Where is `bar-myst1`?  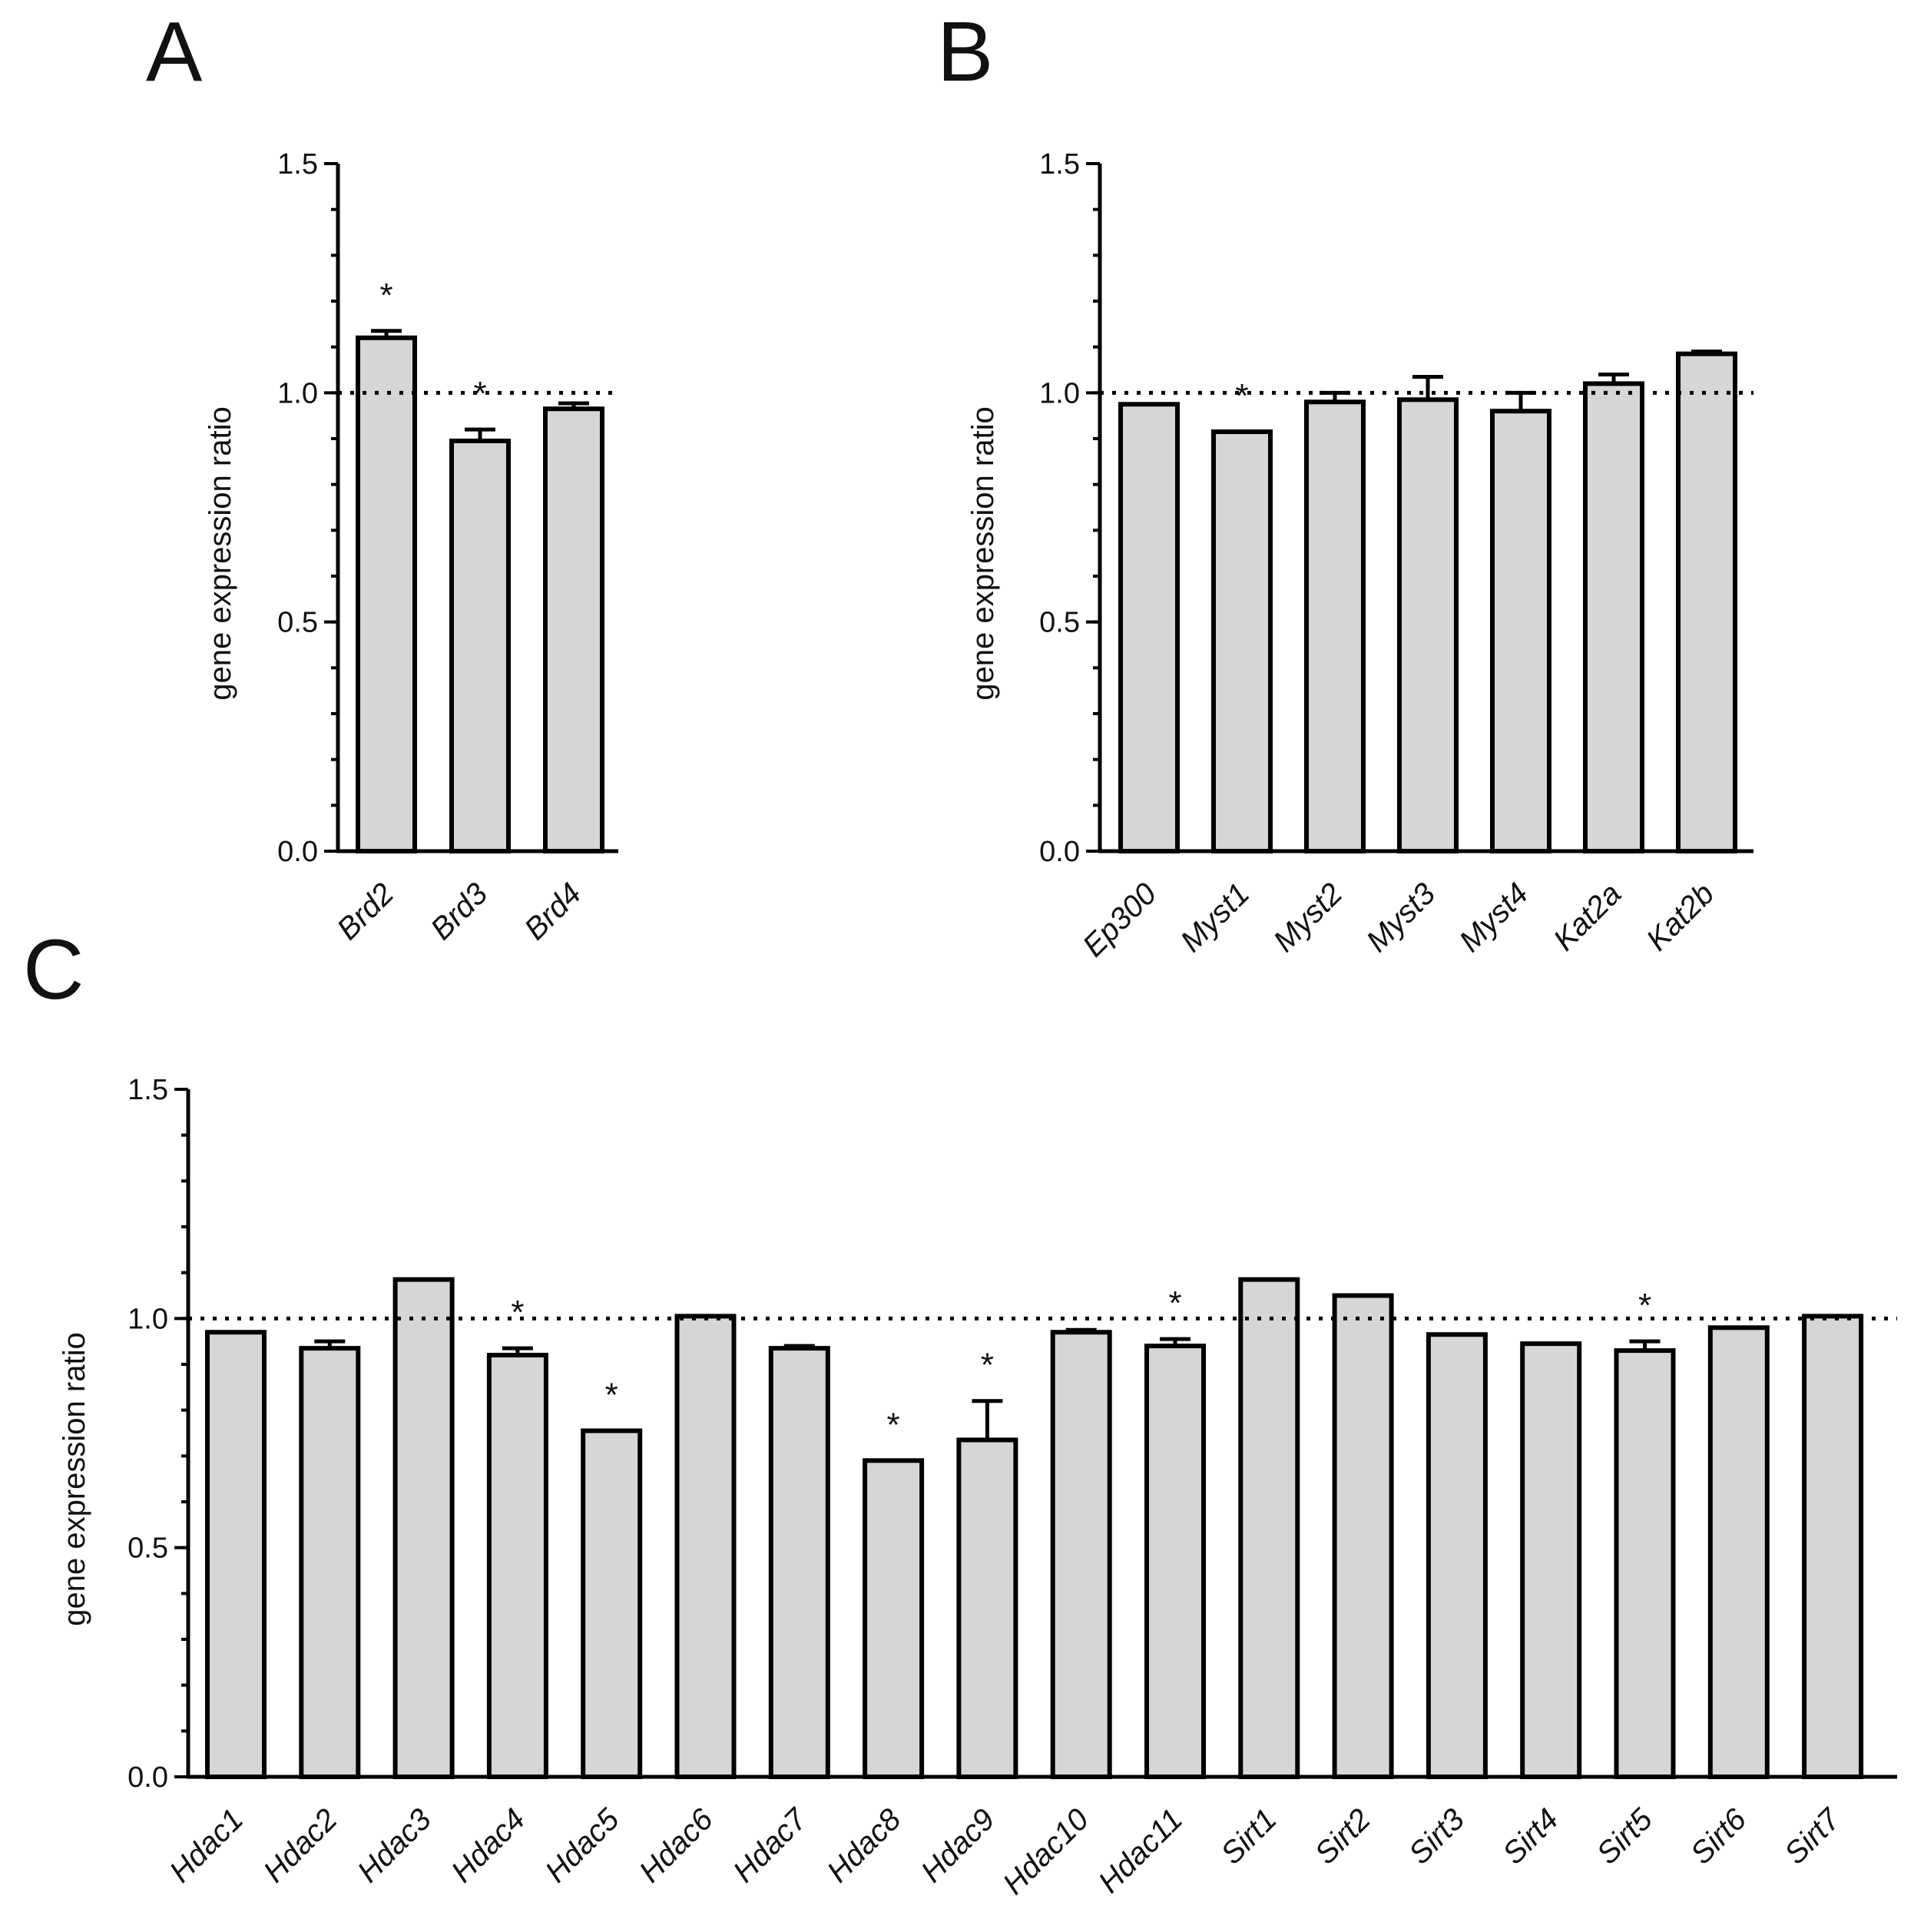
bar-myst1 is located at coordinates (1242, 641).